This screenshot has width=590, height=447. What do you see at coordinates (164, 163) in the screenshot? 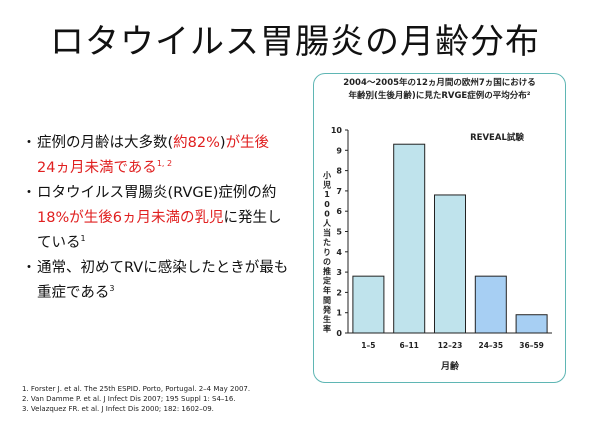
I see `highlight-text: 1, 2` at bounding box center [164, 163].